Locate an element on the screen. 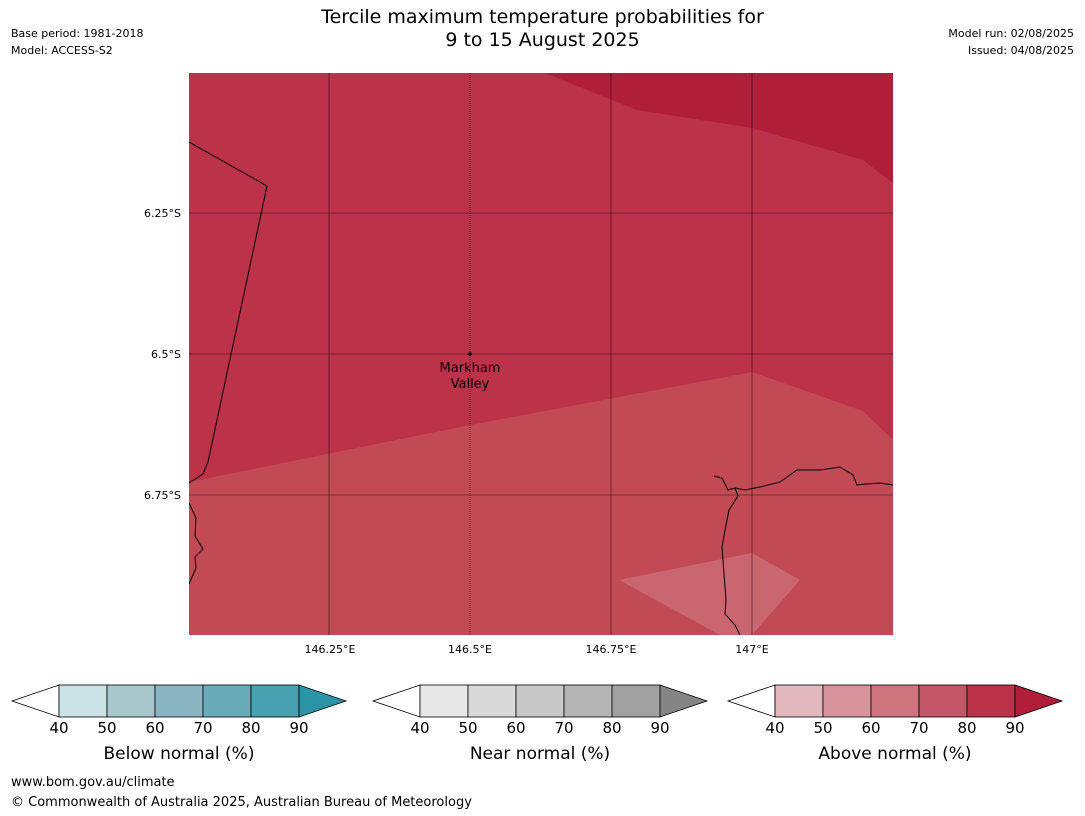 The height and width of the screenshot is (816, 1085). lon-label-146-25: 146.25°E is located at coordinates (330, 649).